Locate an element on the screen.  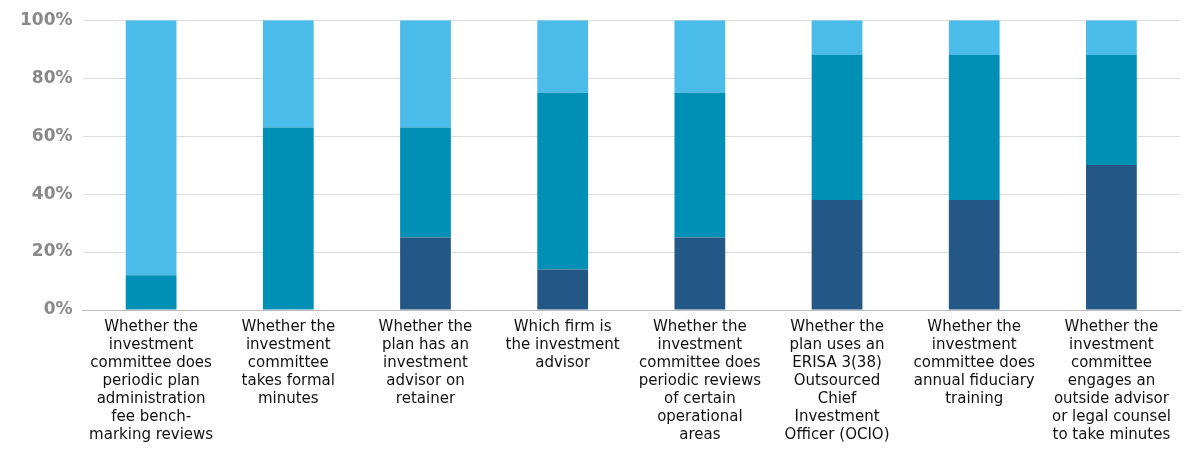
x-tick-label: Whether the investment committee engages an outside advisor or legal counsel to take minutes is located at coordinates (1111, 379).